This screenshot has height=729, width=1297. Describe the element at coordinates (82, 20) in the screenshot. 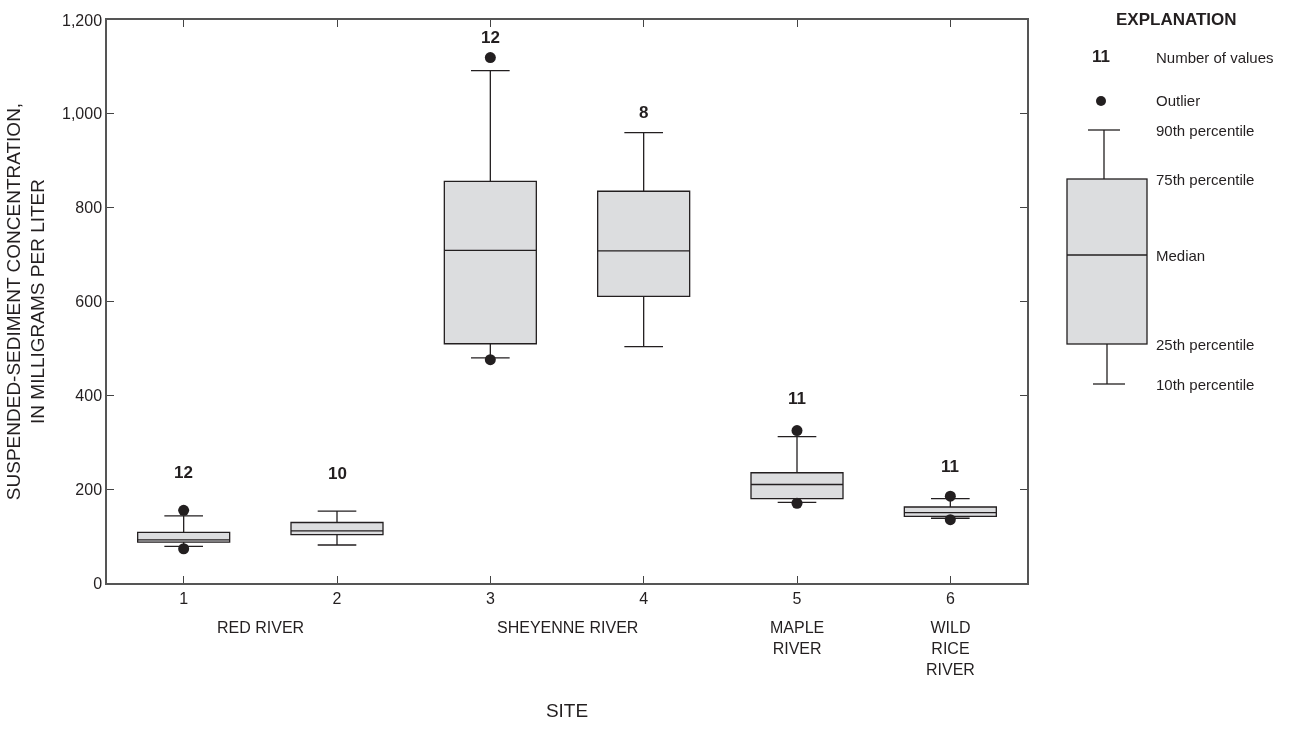

I see `y-tick-label: 1,200` at that location.